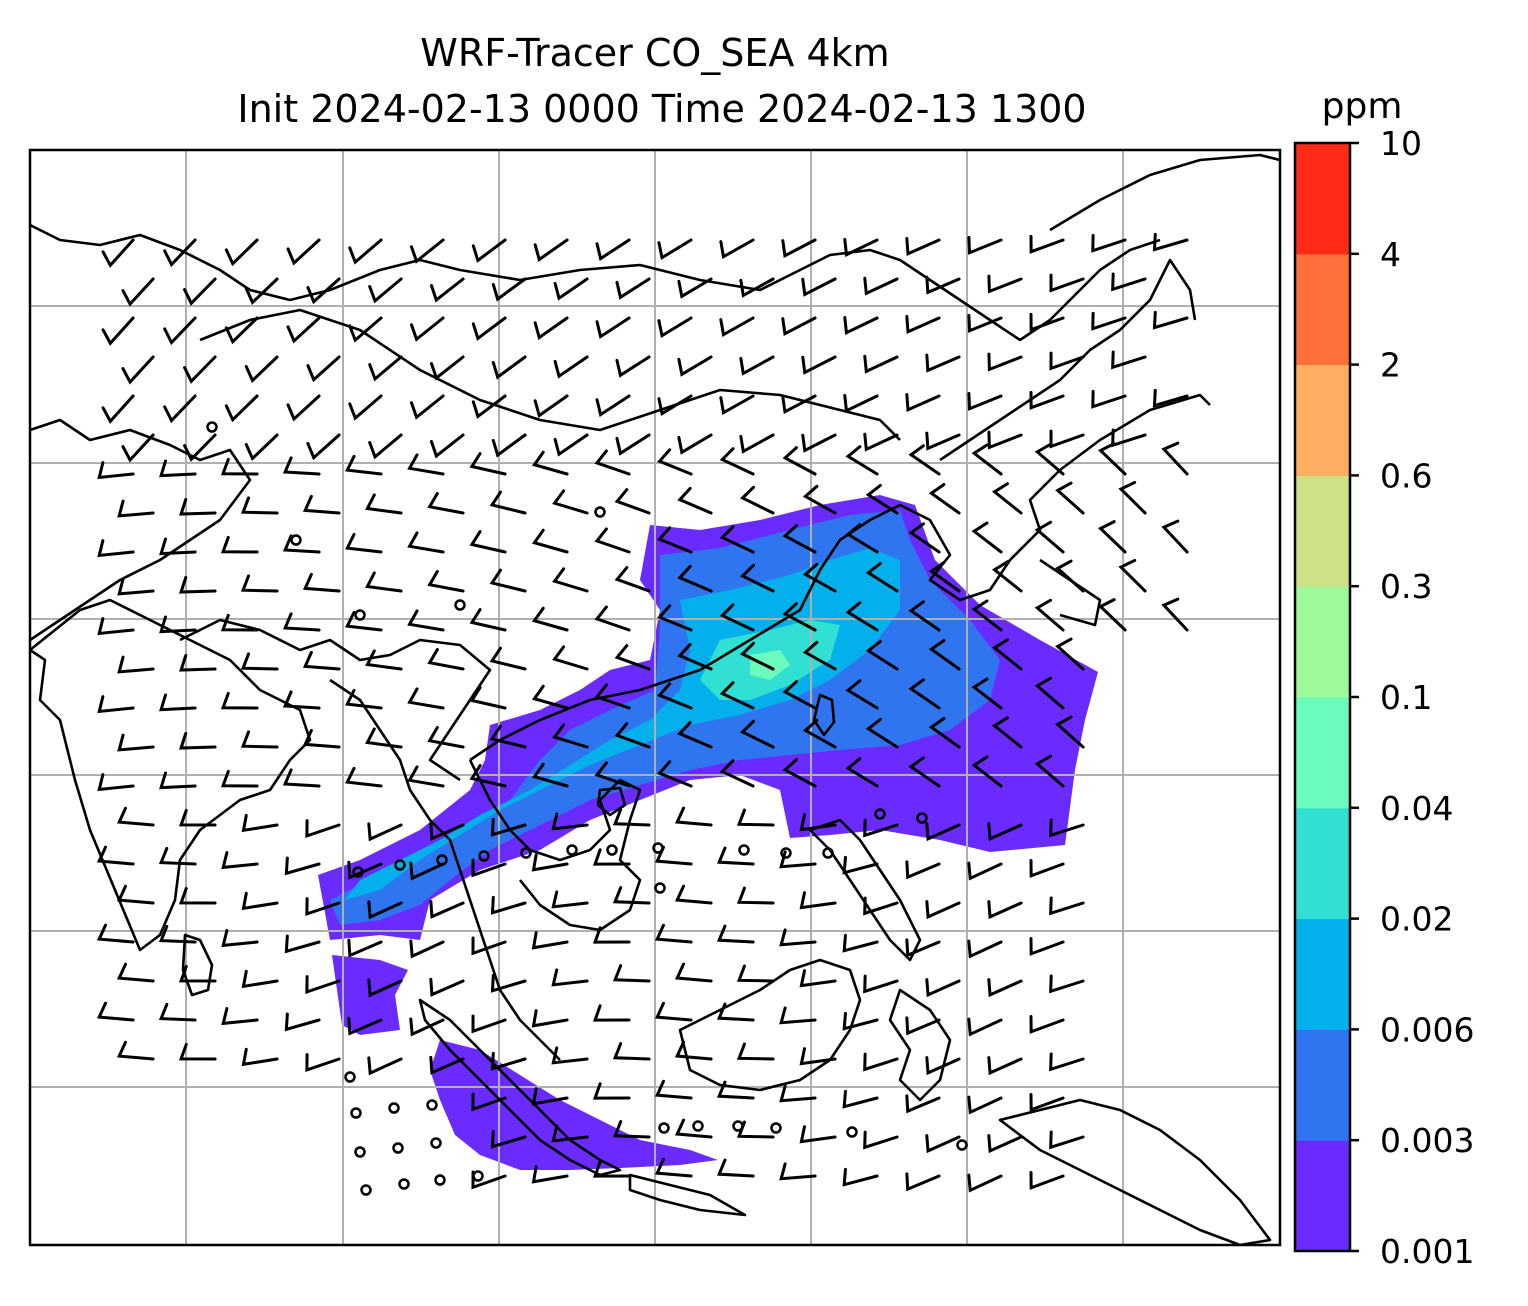  Describe the element at coordinates (1135, 1171) in the screenshot. I see `coast-new-guinea` at that location.